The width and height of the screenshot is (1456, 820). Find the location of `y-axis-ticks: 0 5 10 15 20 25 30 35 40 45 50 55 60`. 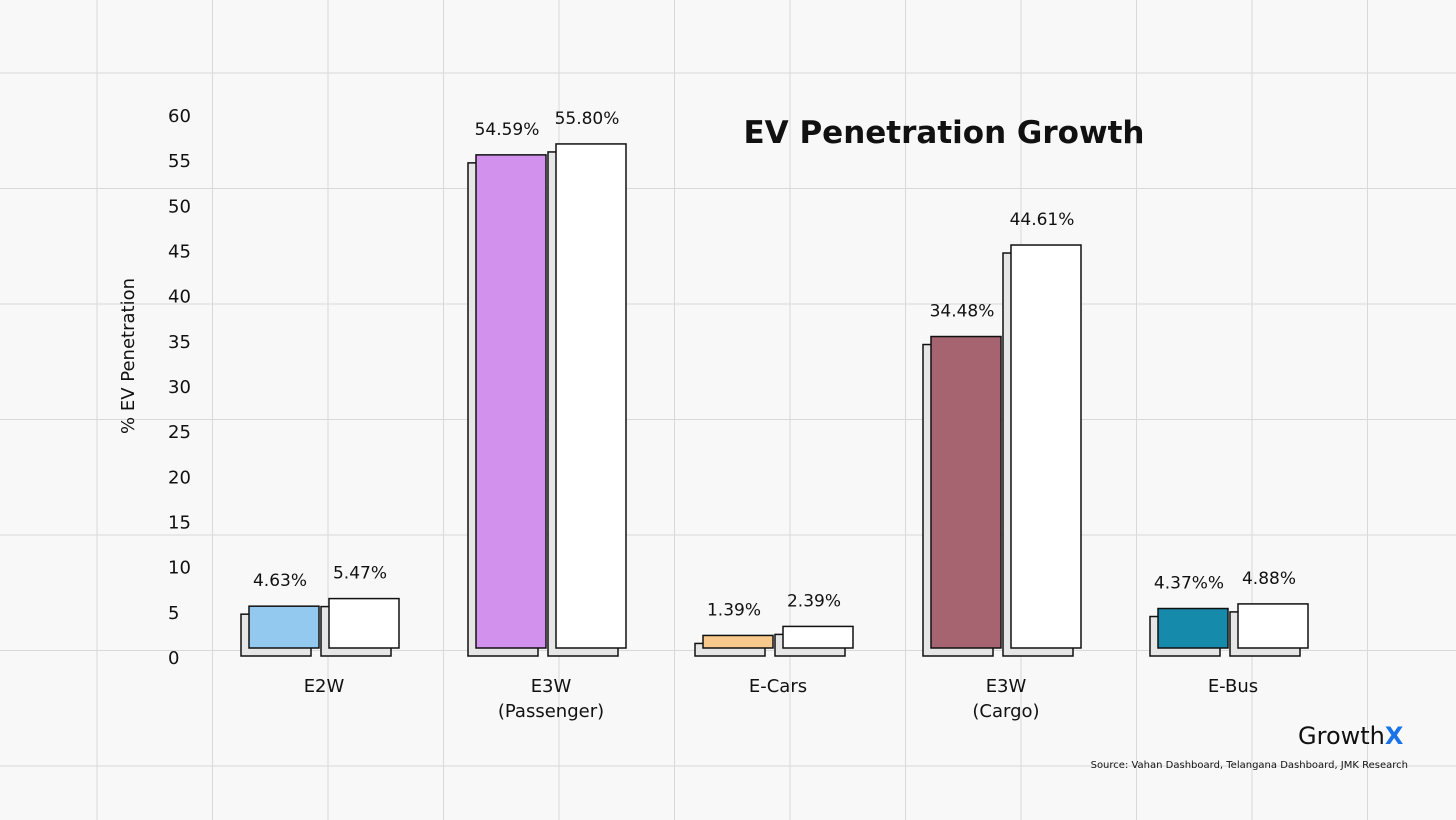

y-axis-ticks: 0 5 10 15 20 25 30 35 40 45 50 55 60 is located at coordinates (179, 387).